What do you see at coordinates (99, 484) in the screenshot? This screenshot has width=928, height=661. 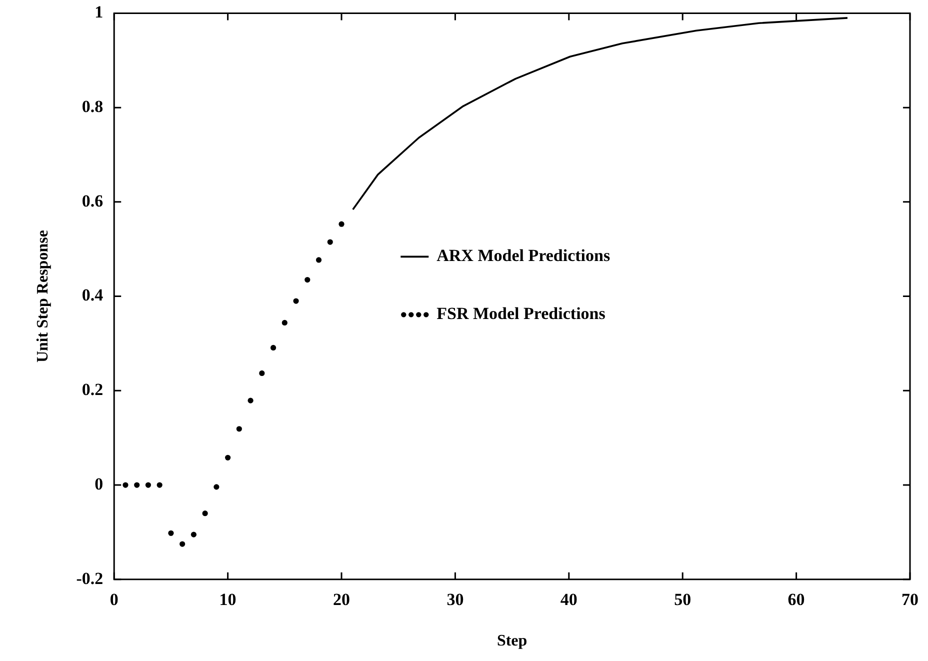 I see `y-tick-label: 0` at bounding box center [99, 484].